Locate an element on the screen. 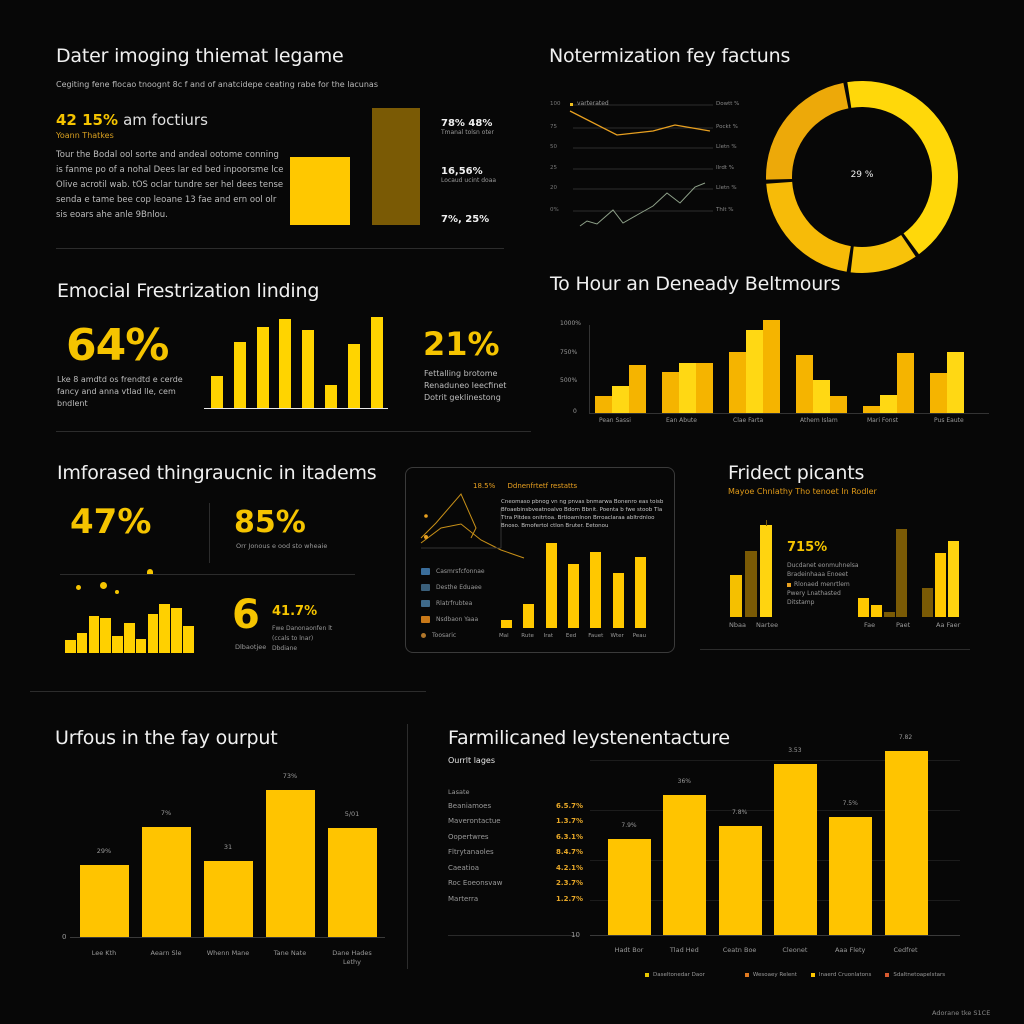  y-tick-left: 20 is located at coordinates (553, 188).